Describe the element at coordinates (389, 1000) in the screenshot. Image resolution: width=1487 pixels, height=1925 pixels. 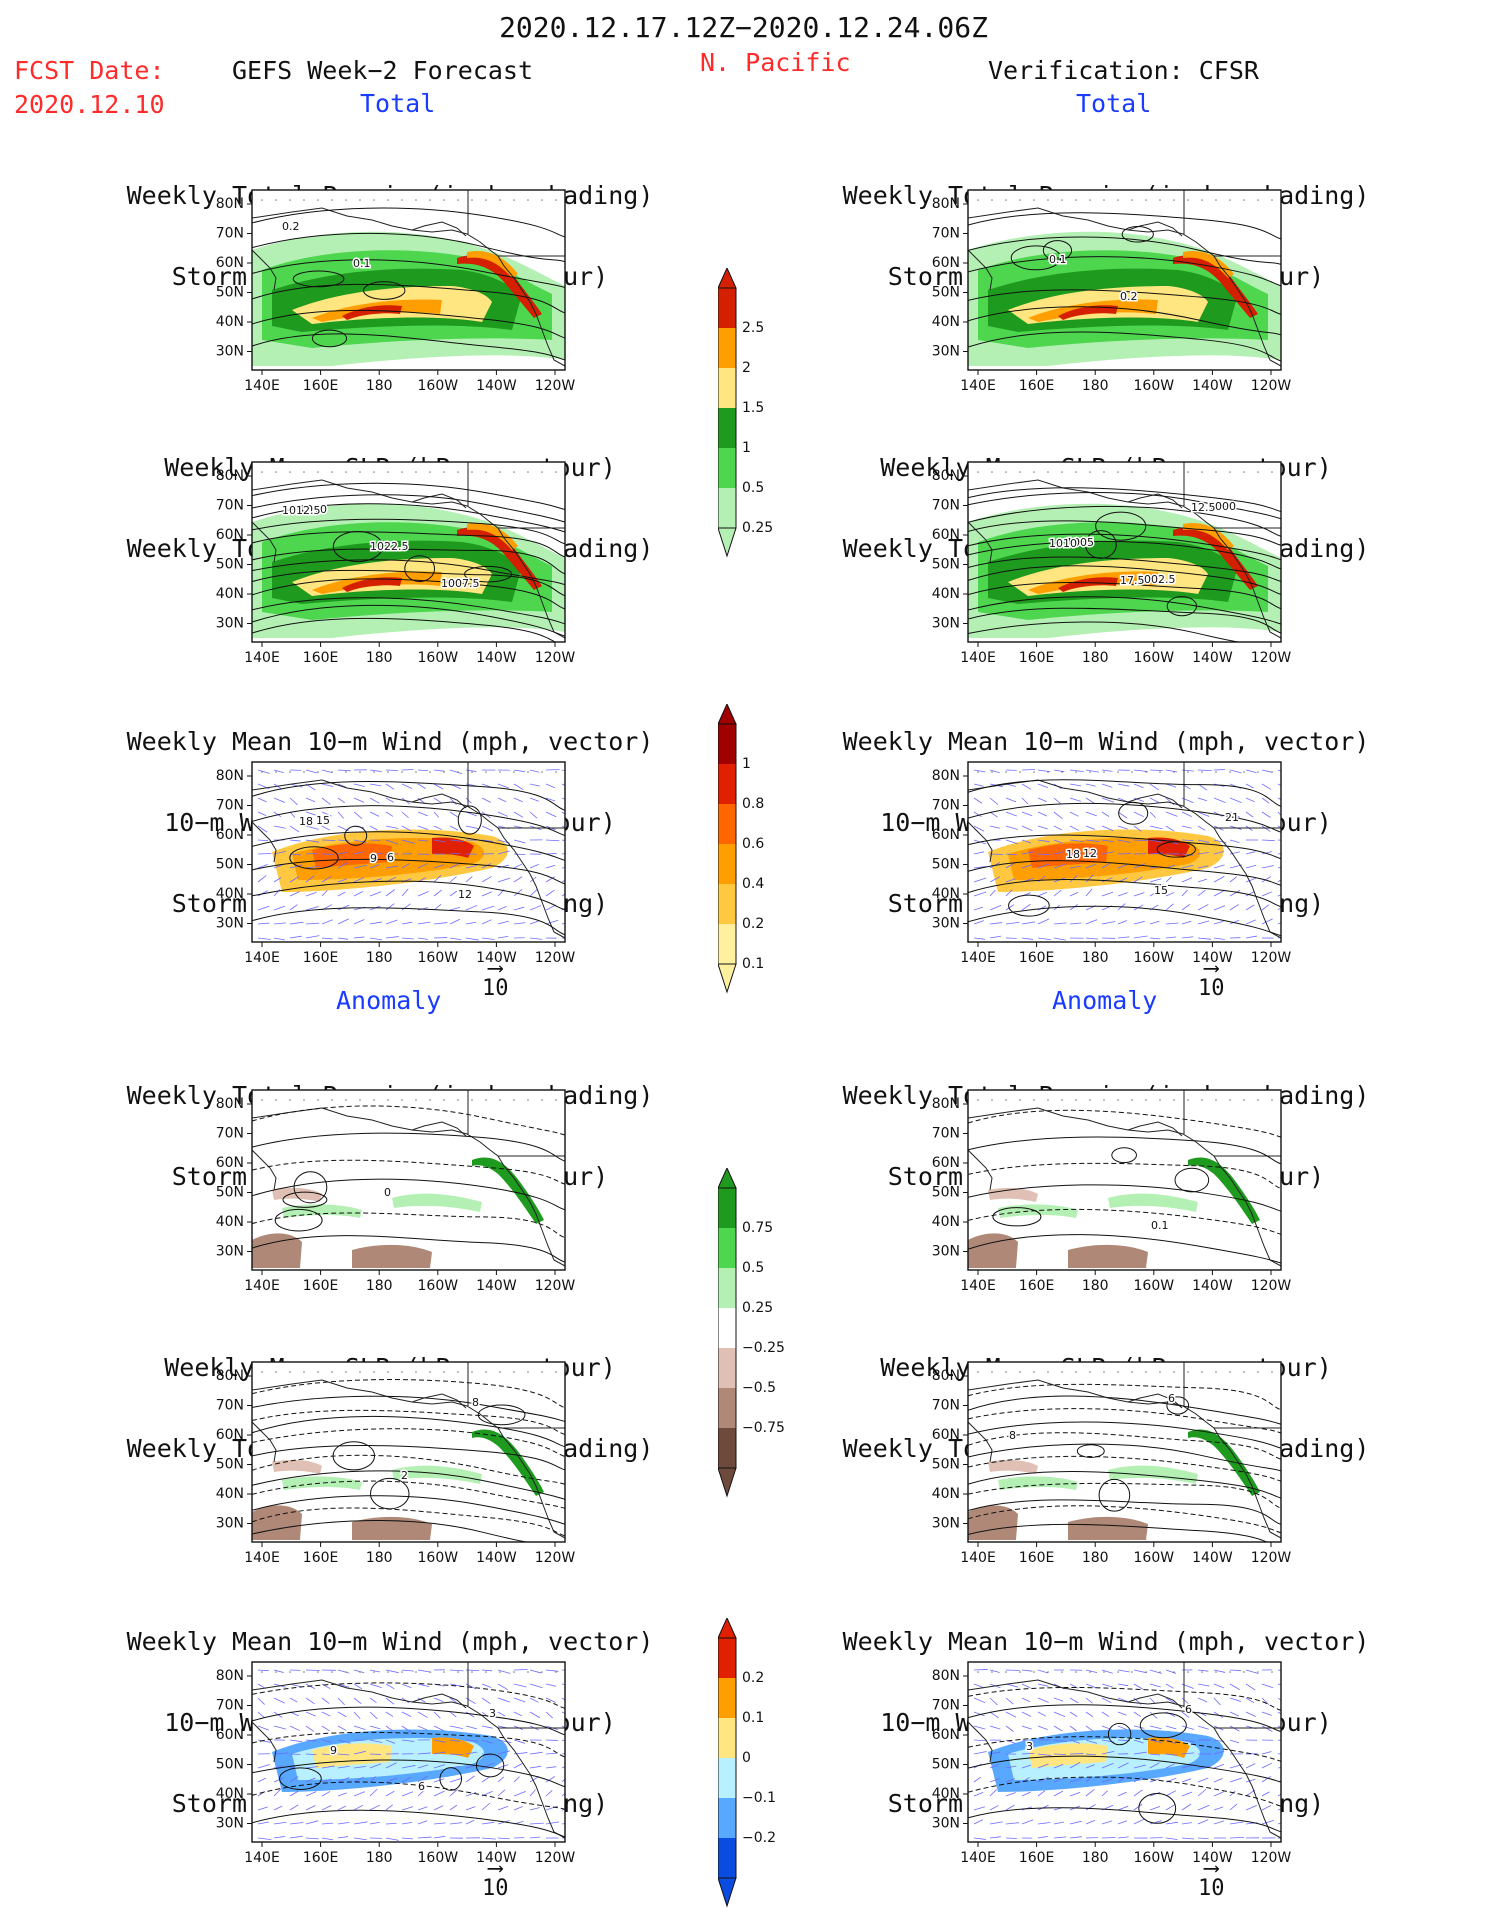
I see `section-anomaly-left: Anomaly` at that location.